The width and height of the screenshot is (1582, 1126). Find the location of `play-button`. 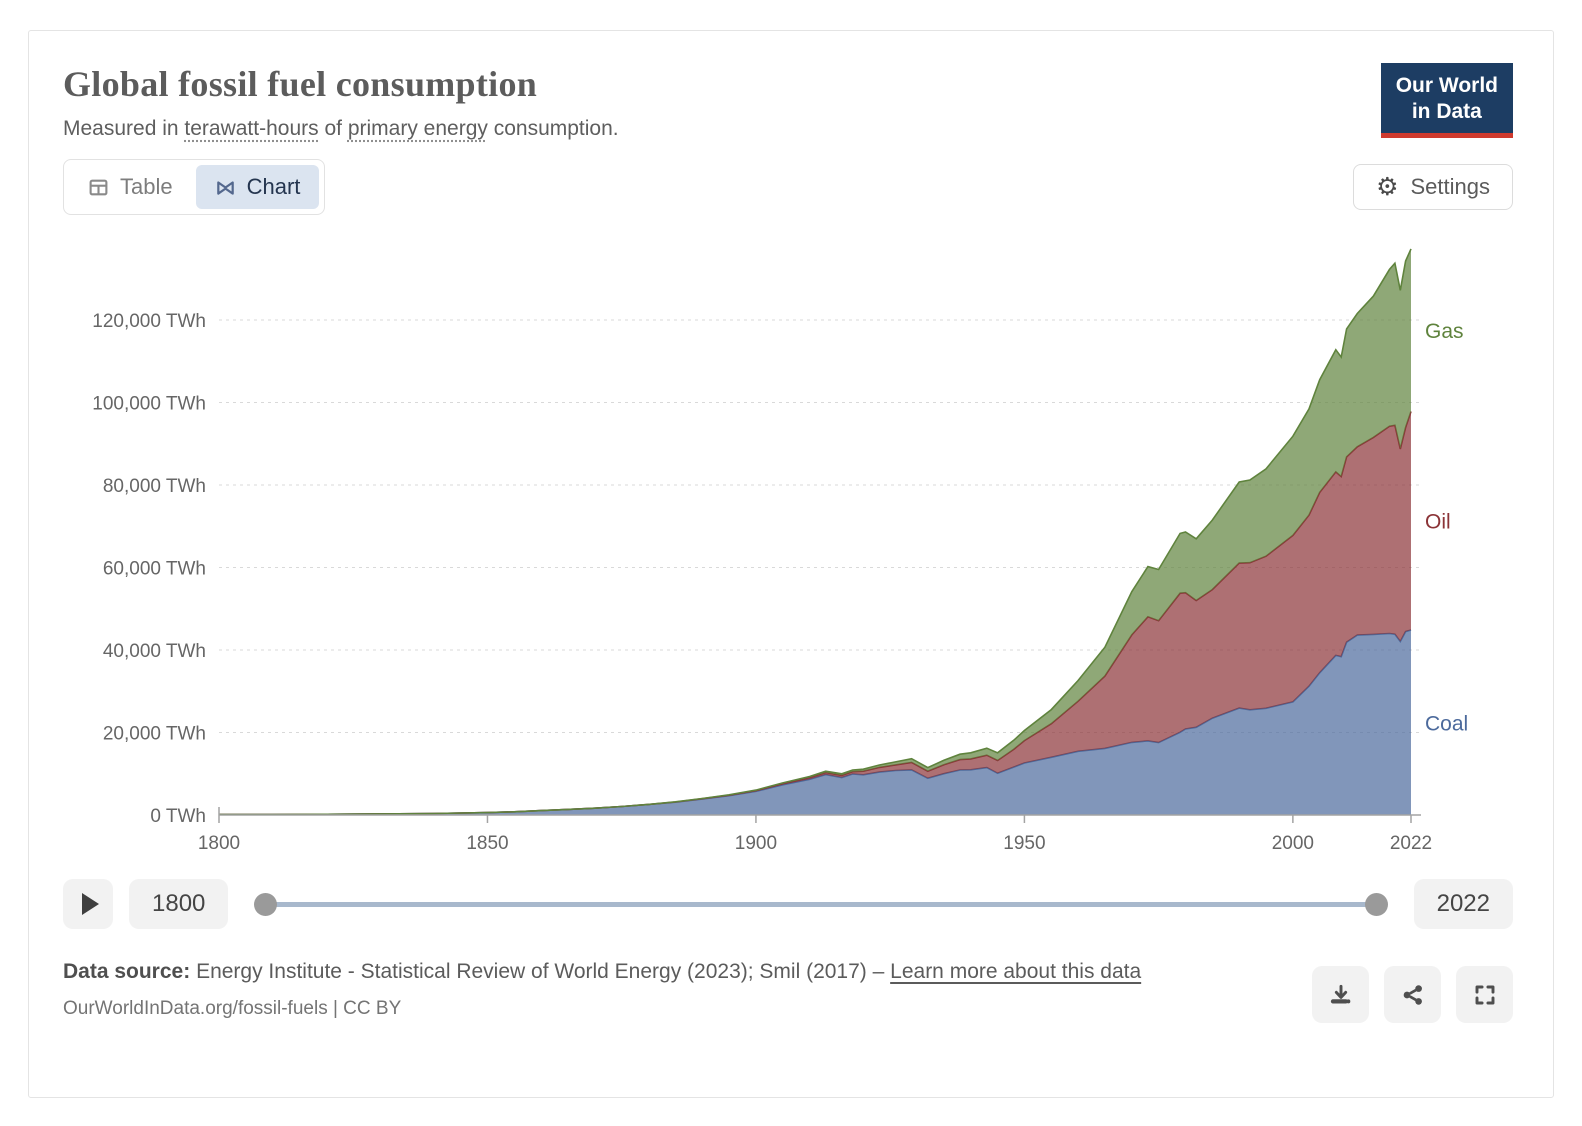

play-button is located at coordinates (88, 904).